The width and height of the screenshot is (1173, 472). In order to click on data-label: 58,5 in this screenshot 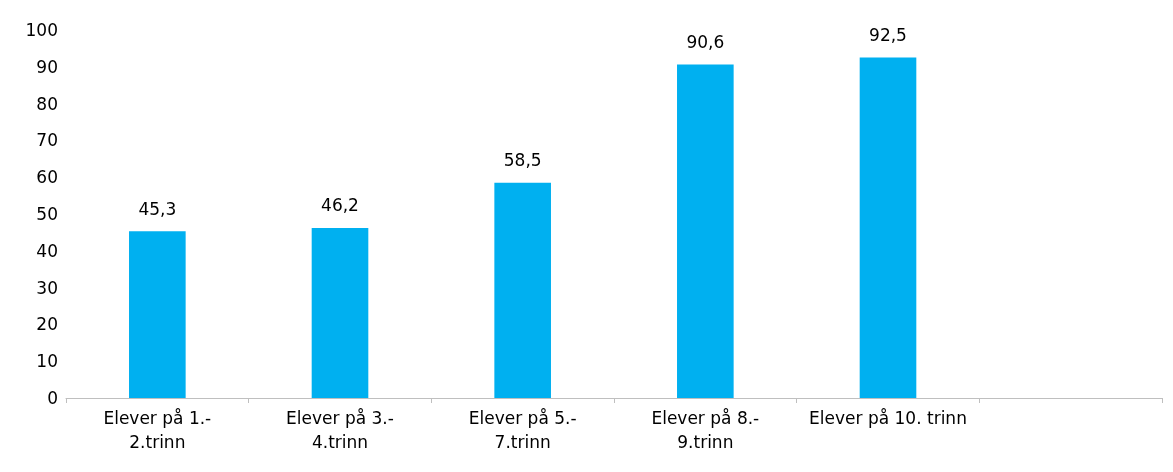, I will do `click(522, 160)`.